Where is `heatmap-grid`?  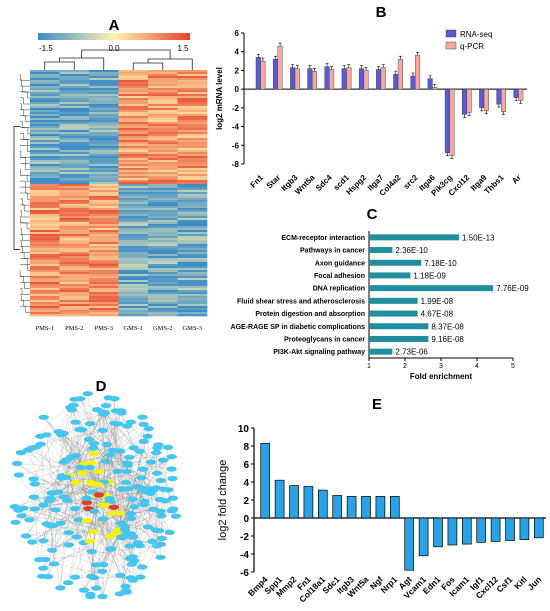 heatmap-grid is located at coordinates (119, 193).